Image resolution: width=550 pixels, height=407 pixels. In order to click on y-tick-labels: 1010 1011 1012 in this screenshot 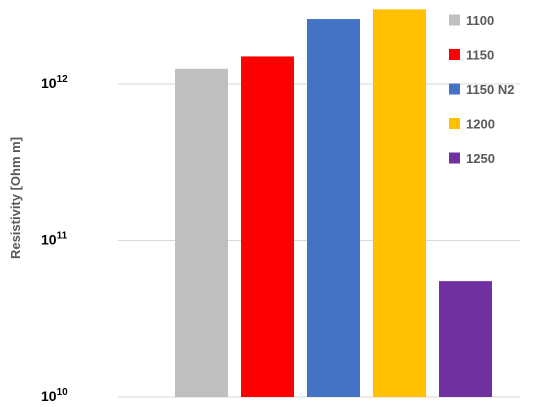, I will do `click(54, 239)`.